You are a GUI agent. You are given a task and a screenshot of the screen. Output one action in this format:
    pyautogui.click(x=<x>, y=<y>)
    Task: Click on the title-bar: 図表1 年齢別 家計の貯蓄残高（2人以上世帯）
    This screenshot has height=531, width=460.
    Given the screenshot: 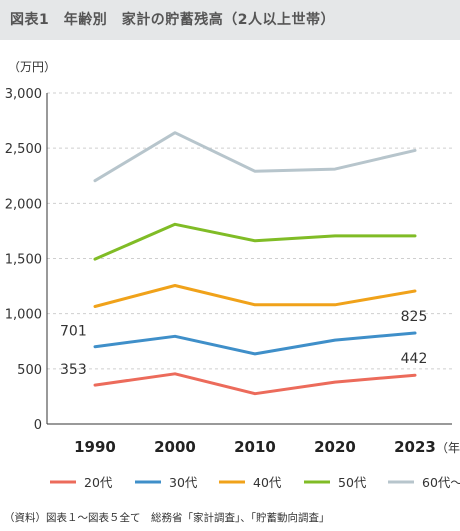 What is the action you would take?
    pyautogui.click(x=230, y=20)
    